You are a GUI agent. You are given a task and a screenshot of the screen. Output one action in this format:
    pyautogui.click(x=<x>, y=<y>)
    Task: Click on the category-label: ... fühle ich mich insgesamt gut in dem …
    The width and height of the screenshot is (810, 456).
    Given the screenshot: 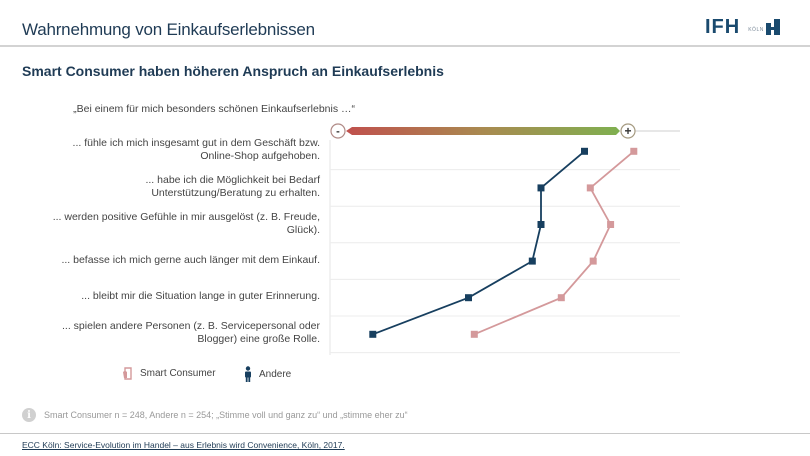 What is the action you would take?
    pyautogui.click(x=180, y=150)
    